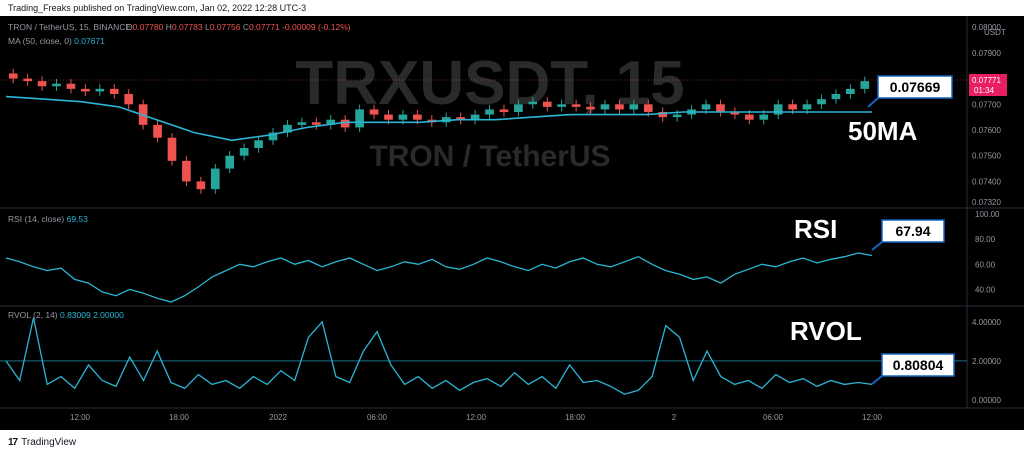 The image size is (1024, 454). I want to click on price-legend-title: TRON / TetherUS, 15, BINANCE, so click(69, 27).